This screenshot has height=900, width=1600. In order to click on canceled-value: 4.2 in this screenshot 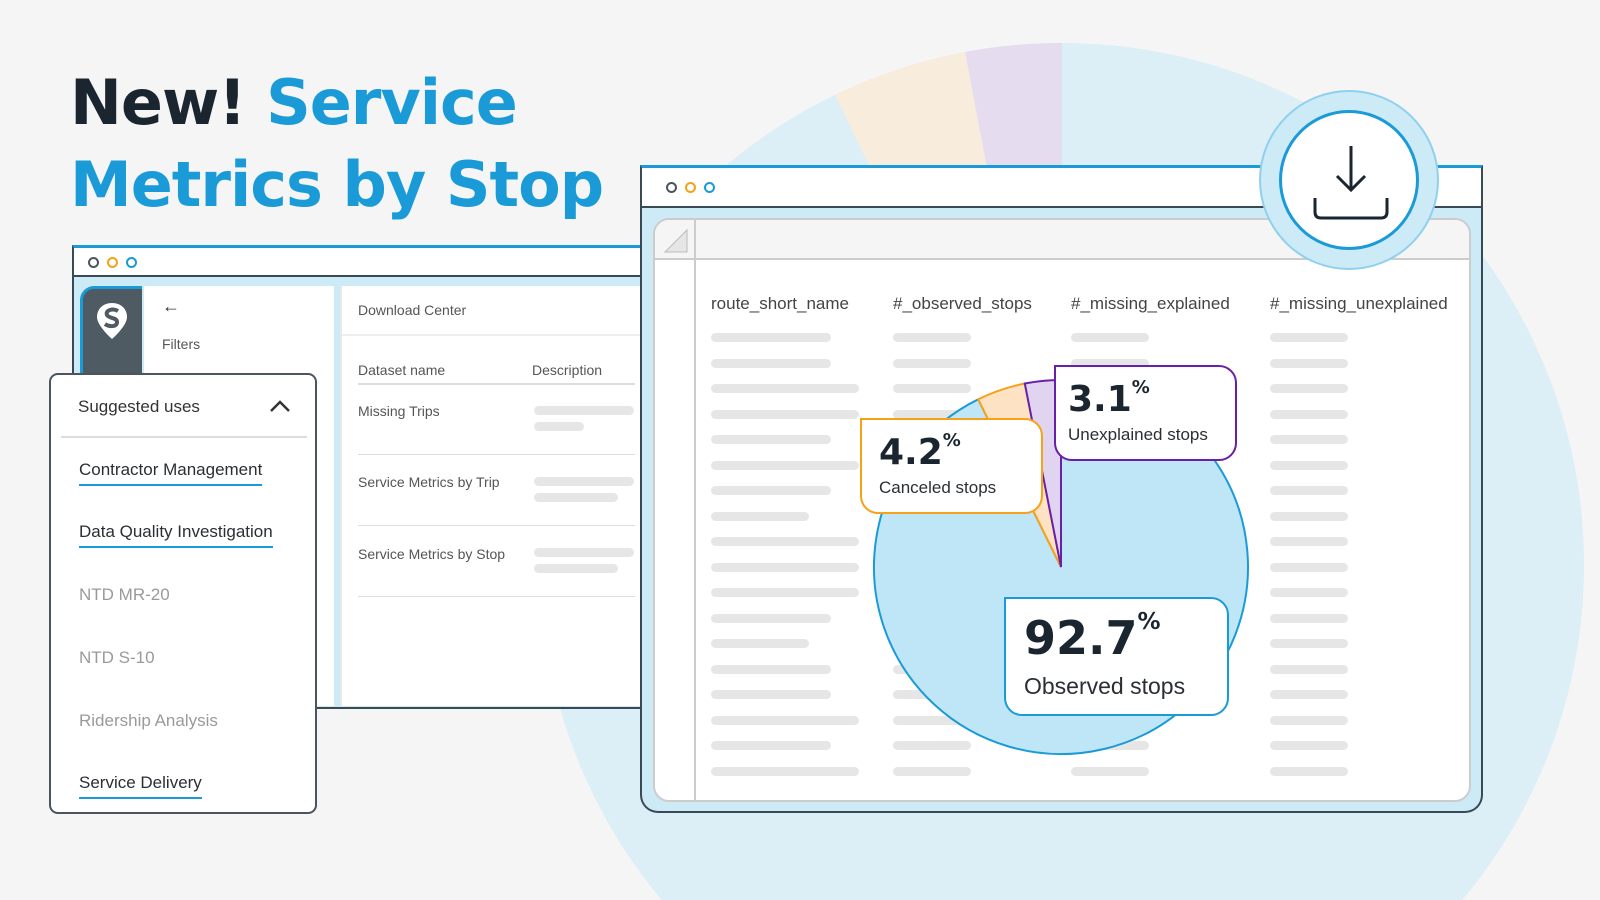, I will do `click(911, 452)`.